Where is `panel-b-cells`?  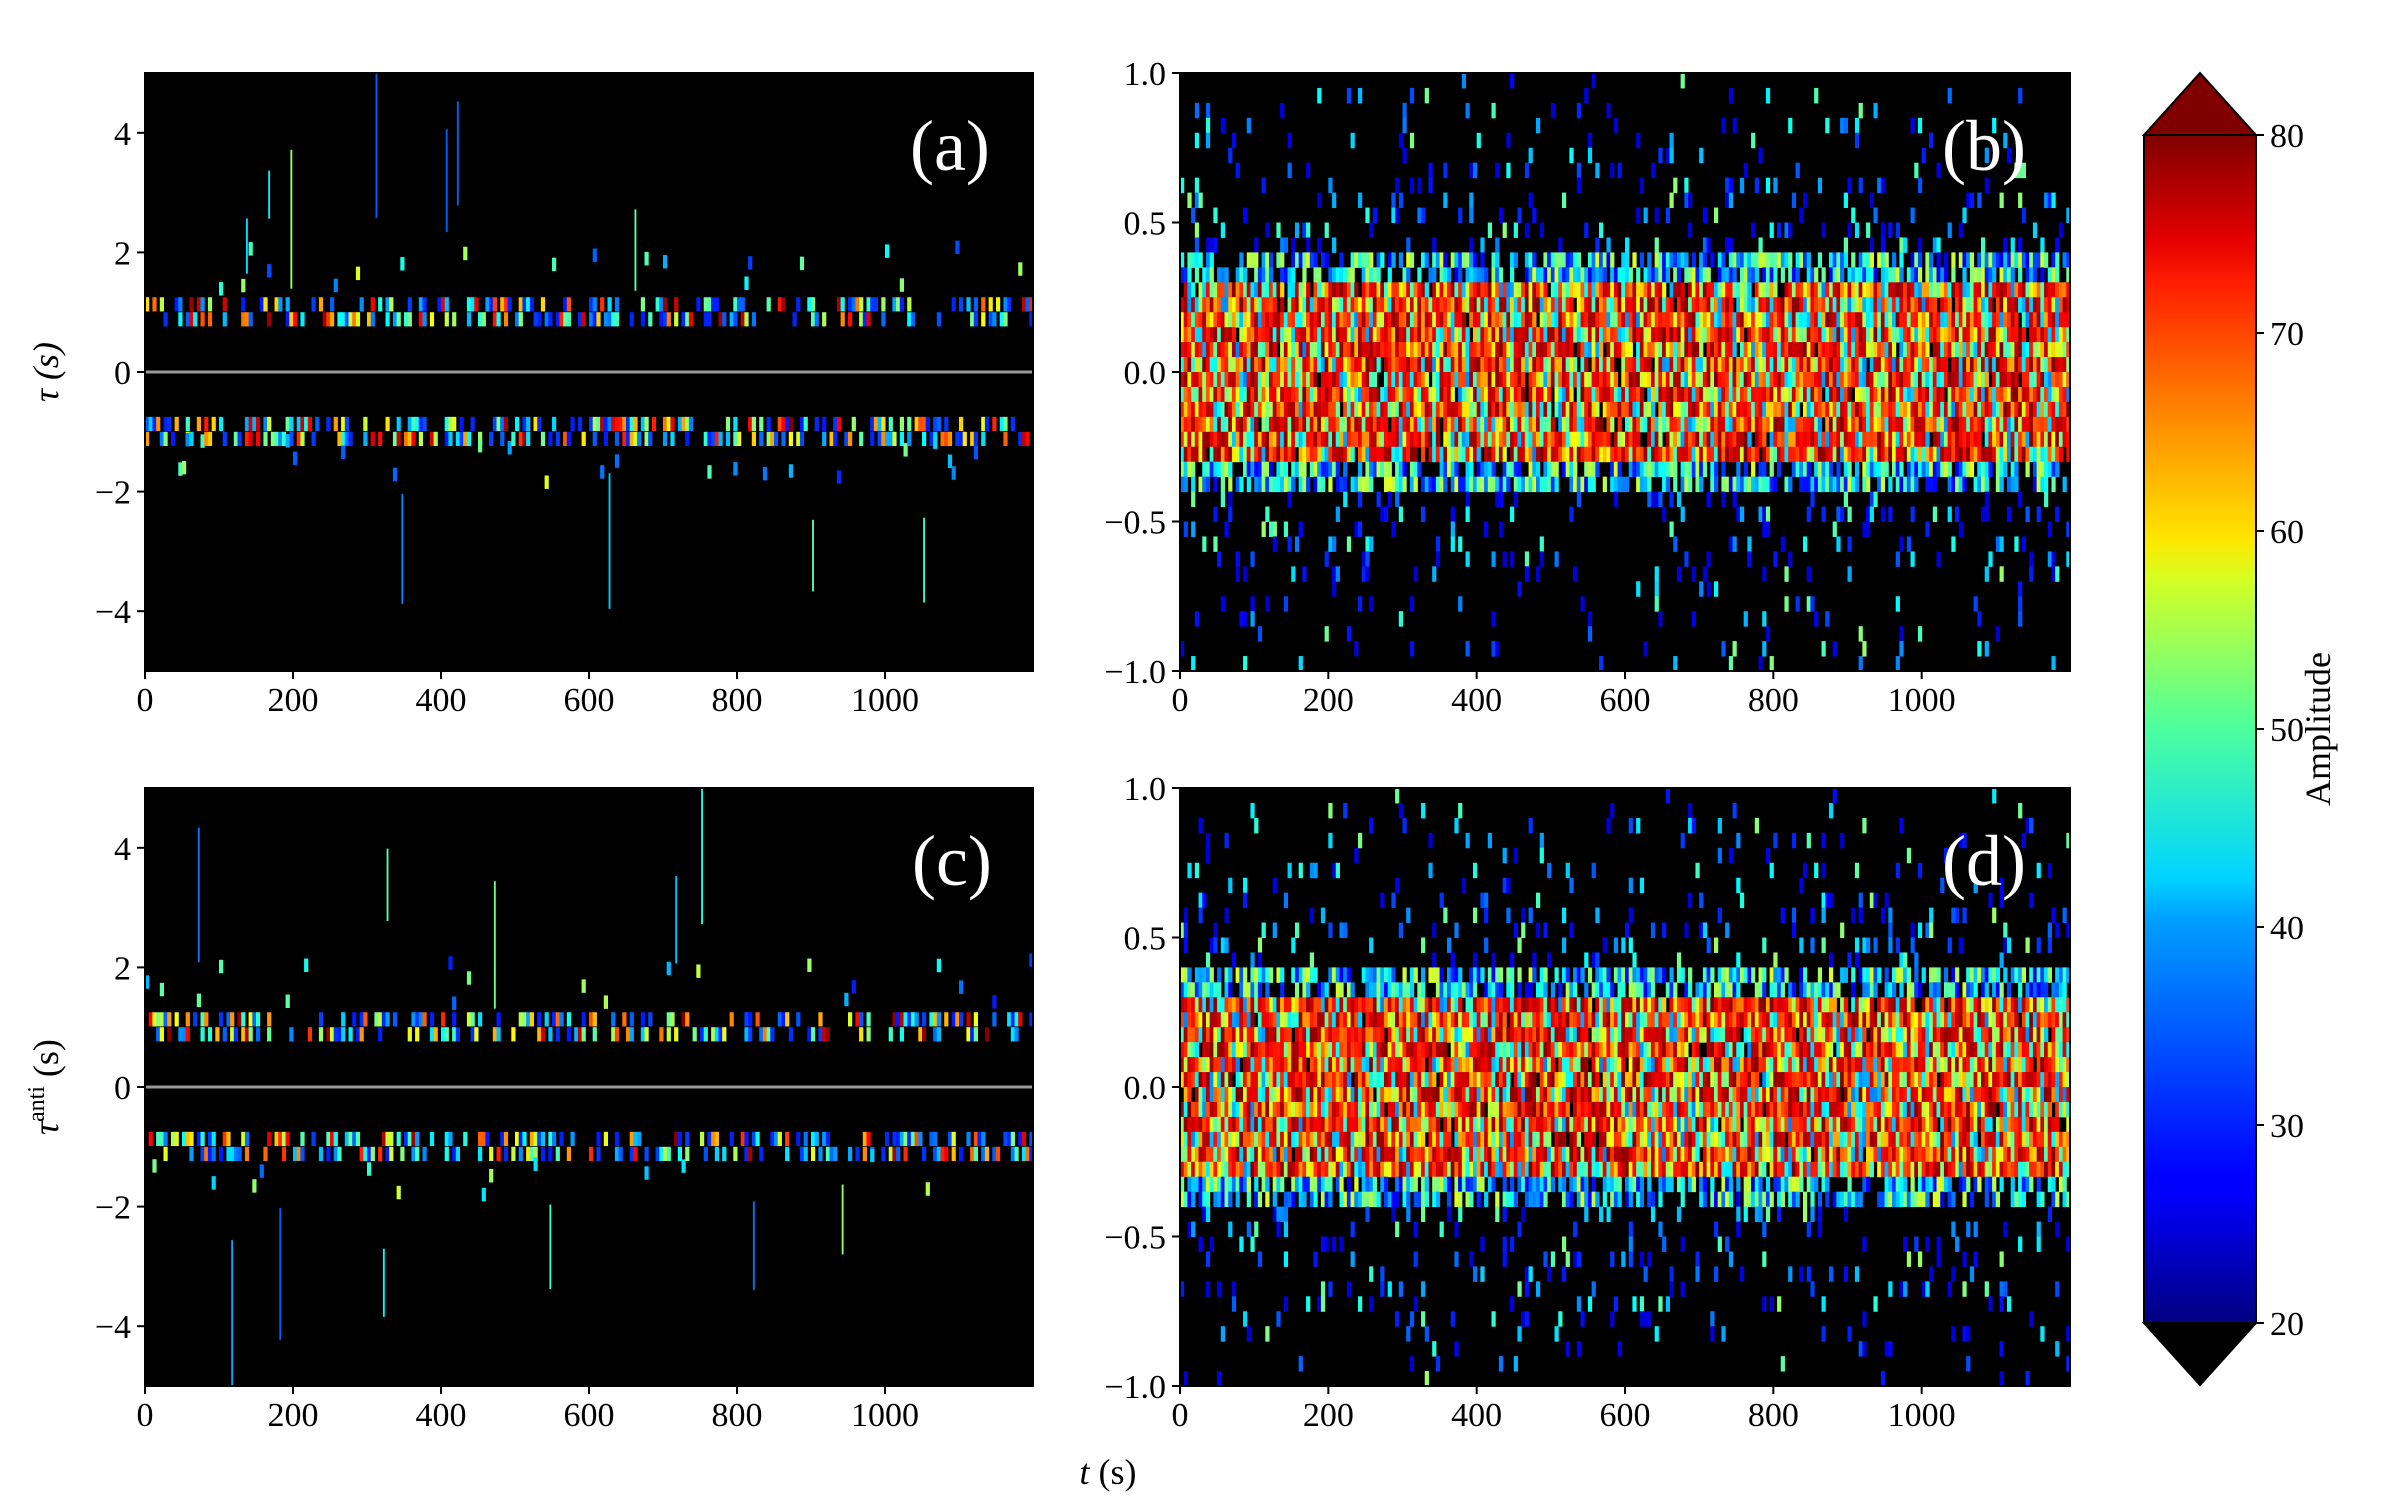
panel-b-cells is located at coordinates (1625, 372).